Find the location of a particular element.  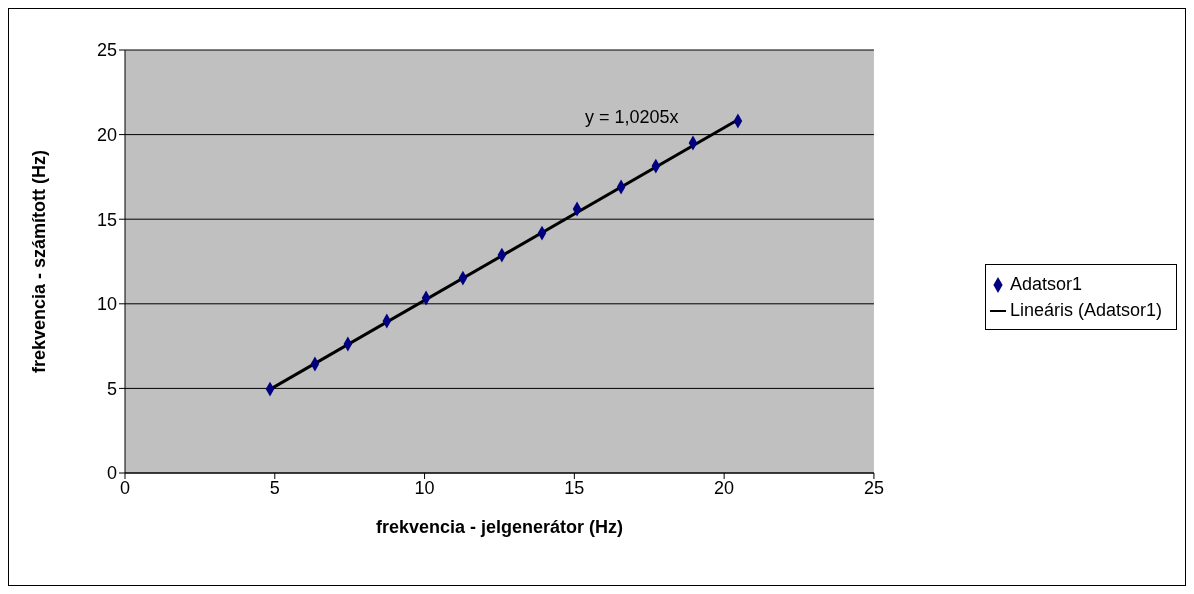

y-tick-label: 10 is located at coordinates (106, 304).